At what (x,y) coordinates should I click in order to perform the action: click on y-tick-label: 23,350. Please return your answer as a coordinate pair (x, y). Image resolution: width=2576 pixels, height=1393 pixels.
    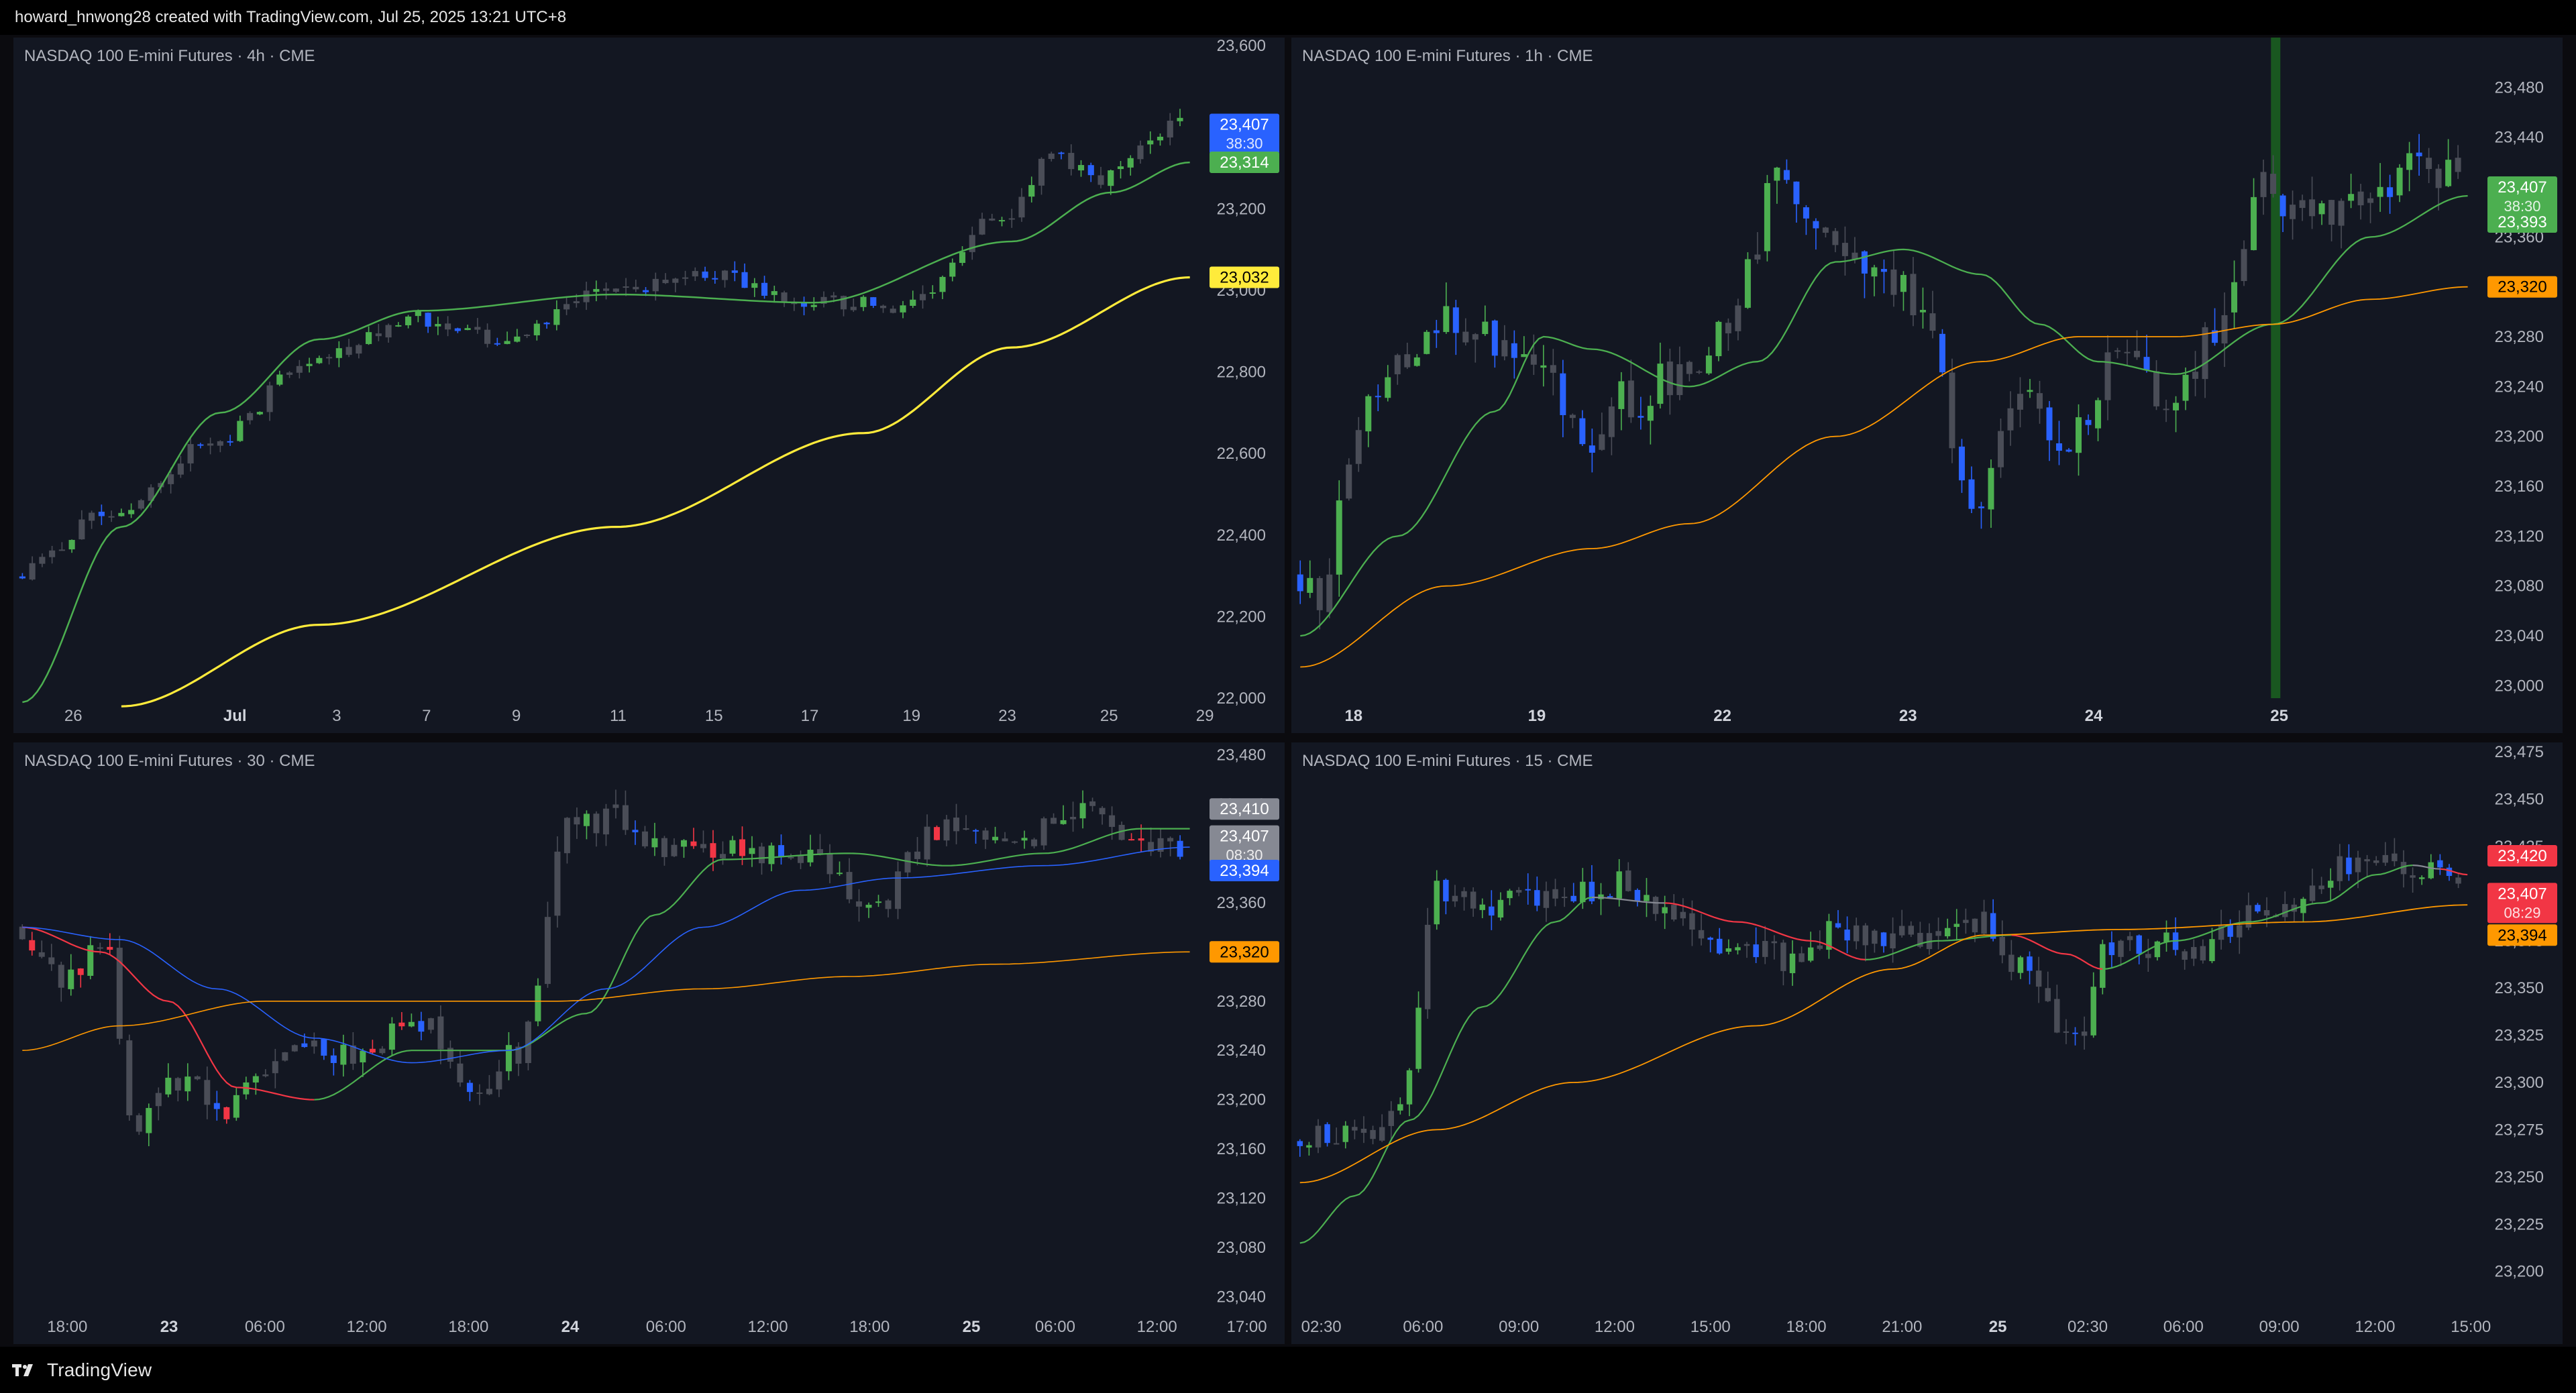
    Looking at the image, I should click on (2519, 988).